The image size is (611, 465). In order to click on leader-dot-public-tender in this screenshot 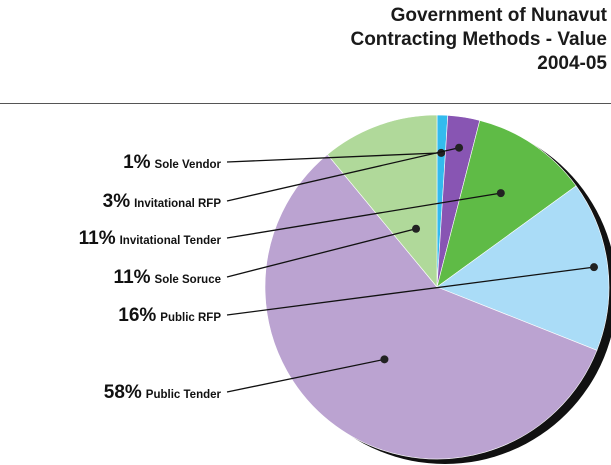, I will do `click(384, 359)`.